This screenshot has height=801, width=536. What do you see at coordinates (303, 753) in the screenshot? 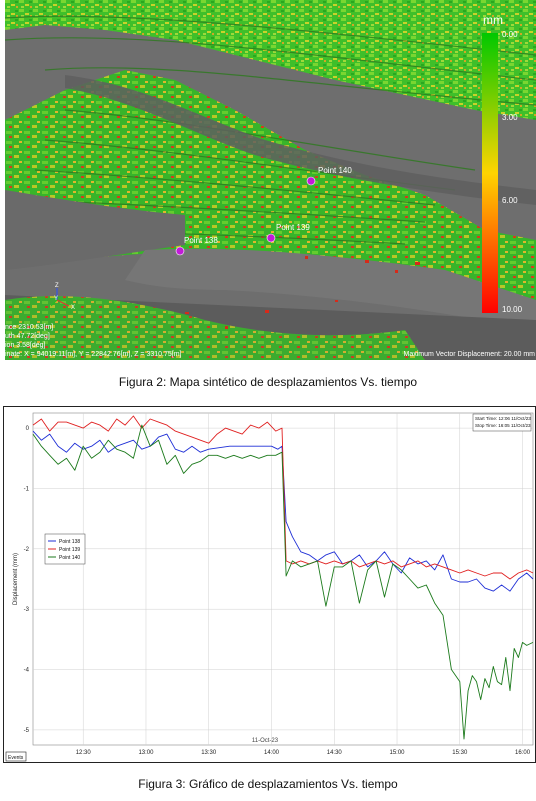
I see `x-tick-labels: 12:30 13:00 13:30 14:00 14:30 15:00 15:30 16:00` at bounding box center [303, 753].